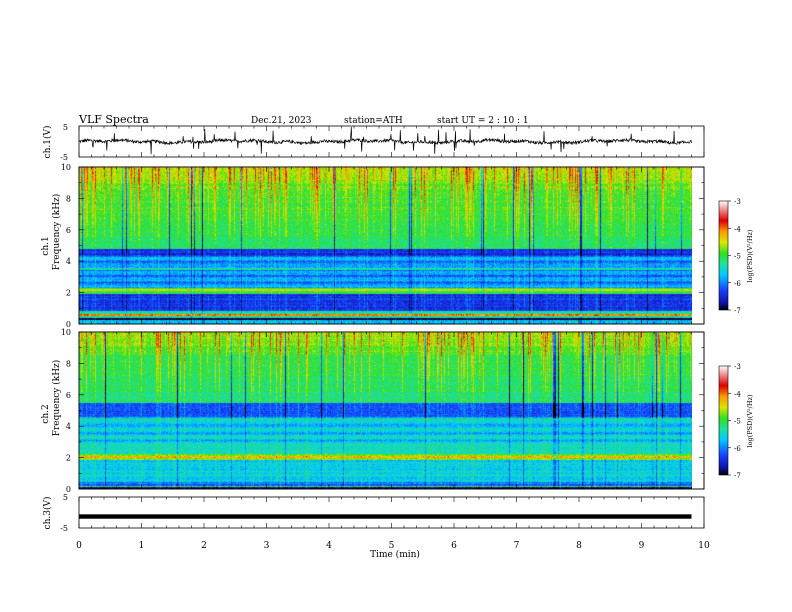 The image size is (792, 612). Describe the element at coordinates (65, 497) in the screenshot. I see `ch3-ytick-top: 5` at that location.